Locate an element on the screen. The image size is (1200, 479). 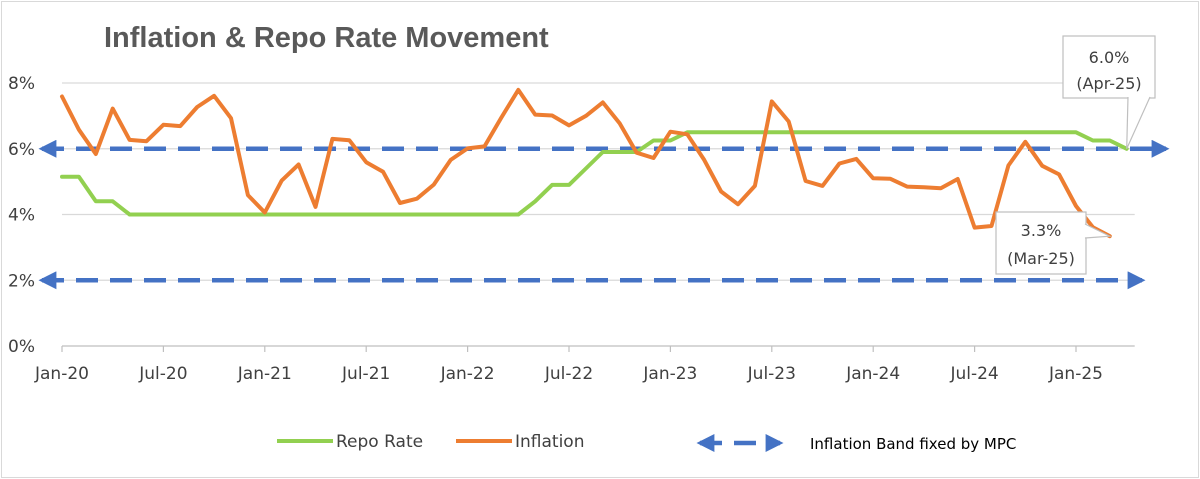
x-tick-label: Jul-20 is located at coordinates (162, 374).